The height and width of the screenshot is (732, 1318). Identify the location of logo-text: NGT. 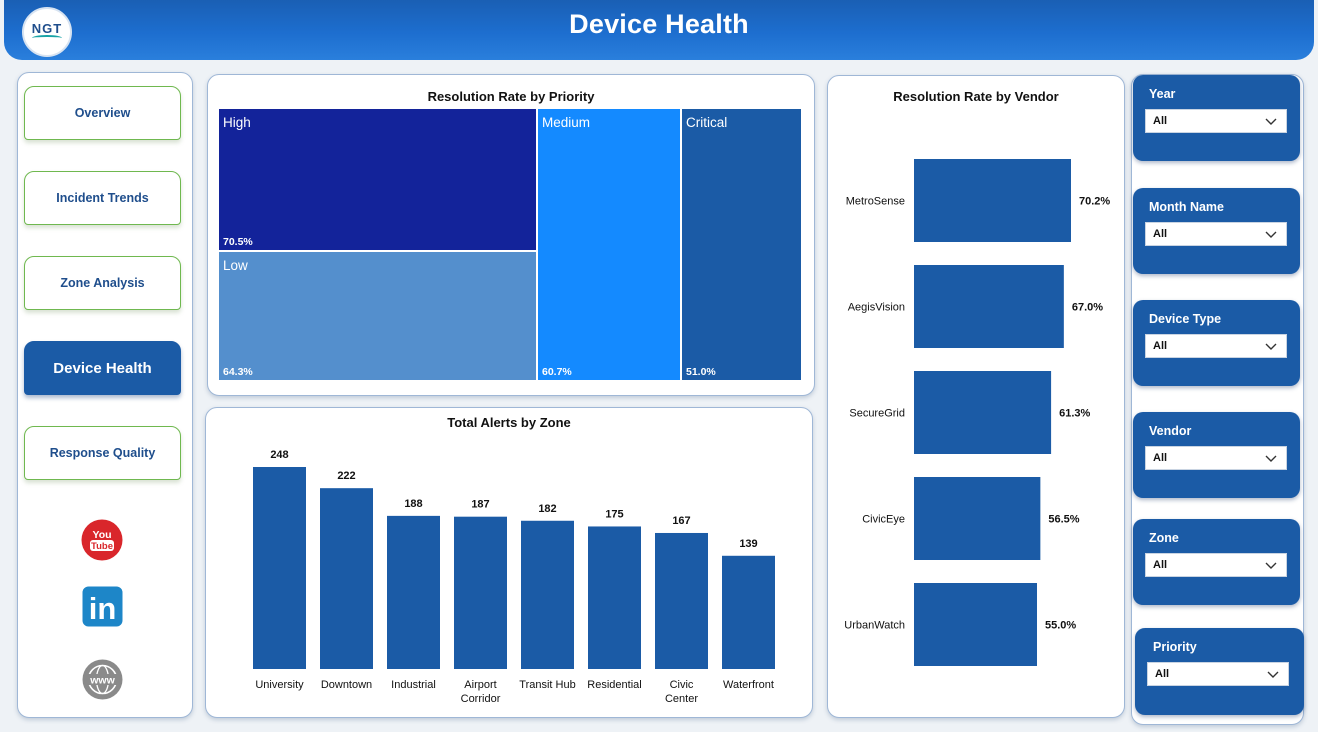
(47, 28).